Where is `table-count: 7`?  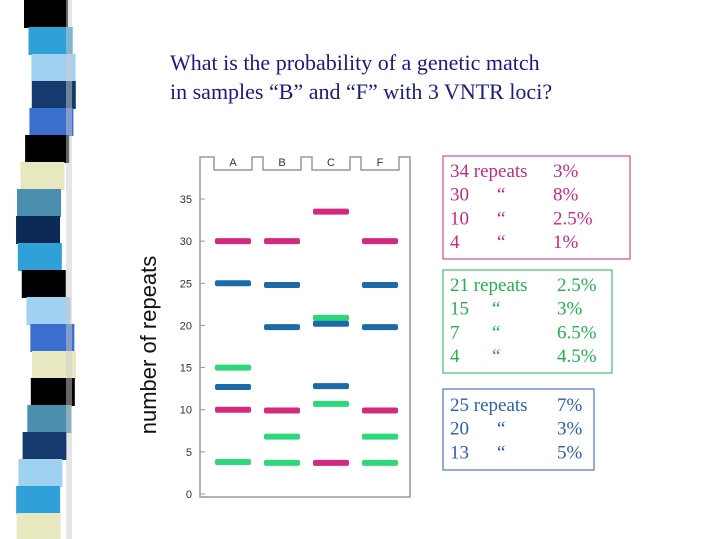 table-count: 7 is located at coordinates (455, 332).